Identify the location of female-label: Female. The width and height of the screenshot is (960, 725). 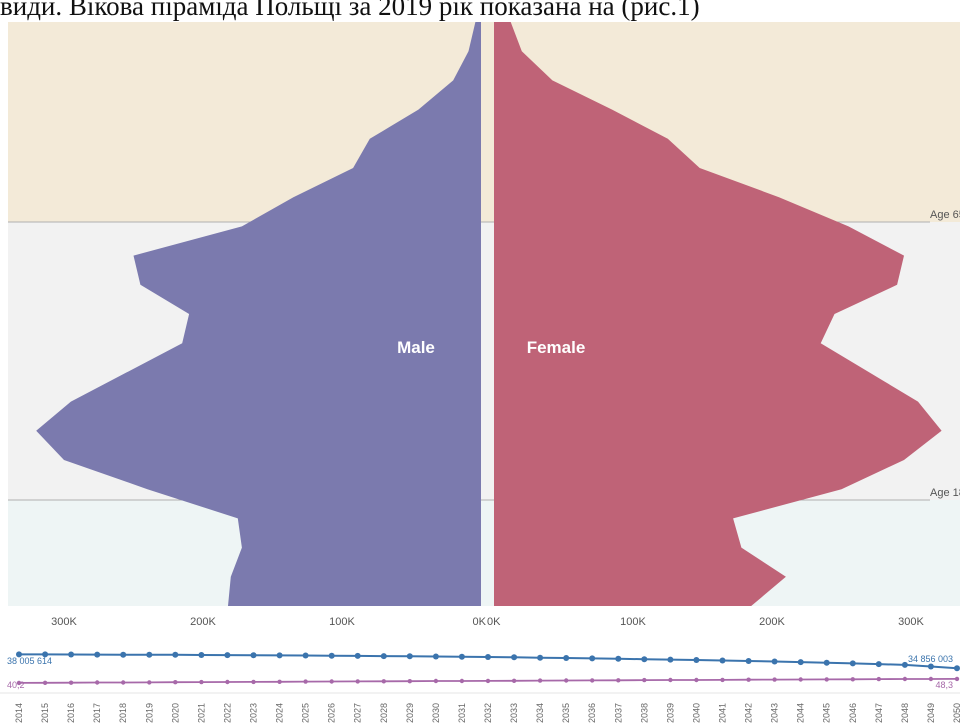
(556, 347).